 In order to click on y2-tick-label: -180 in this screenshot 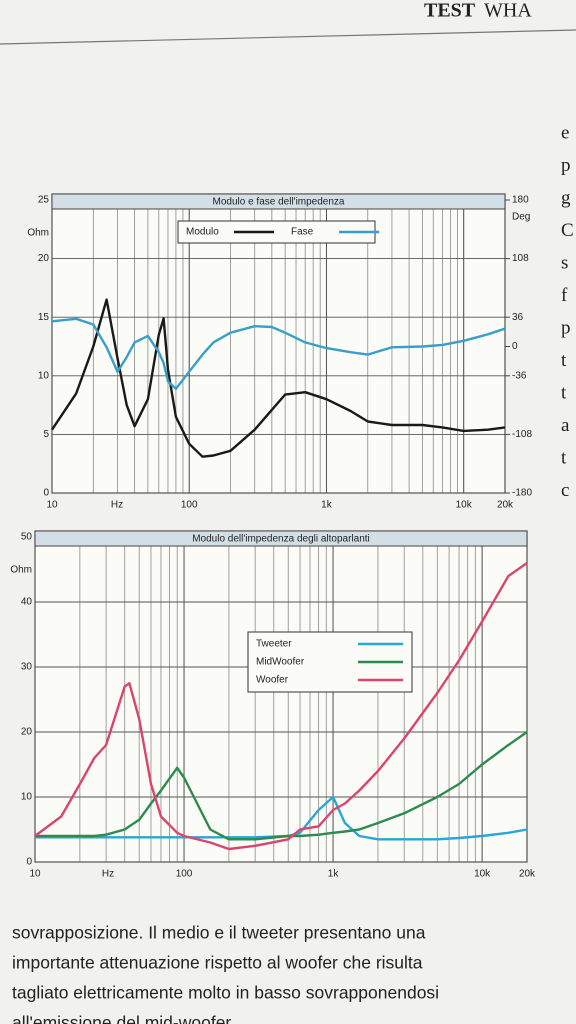, I will do `click(522, 493)`.